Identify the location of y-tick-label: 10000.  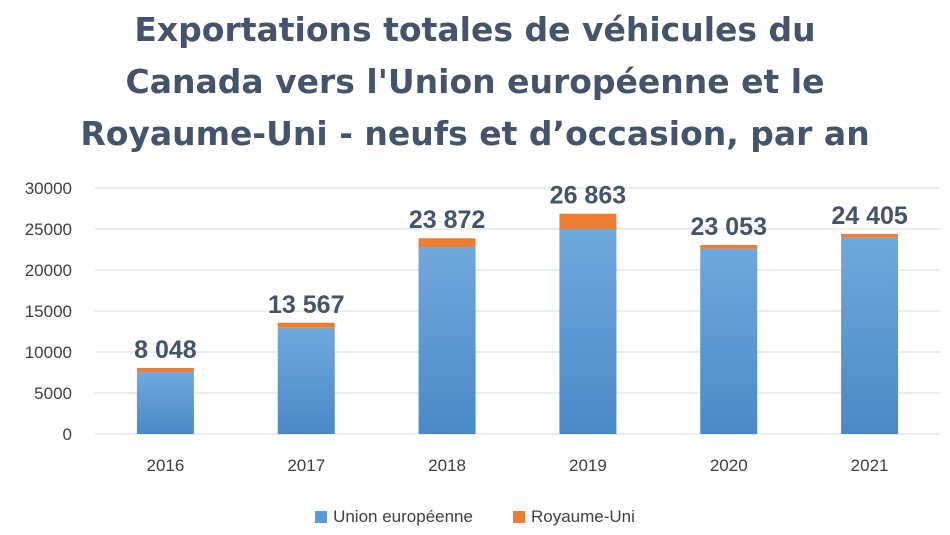
(48, 352).